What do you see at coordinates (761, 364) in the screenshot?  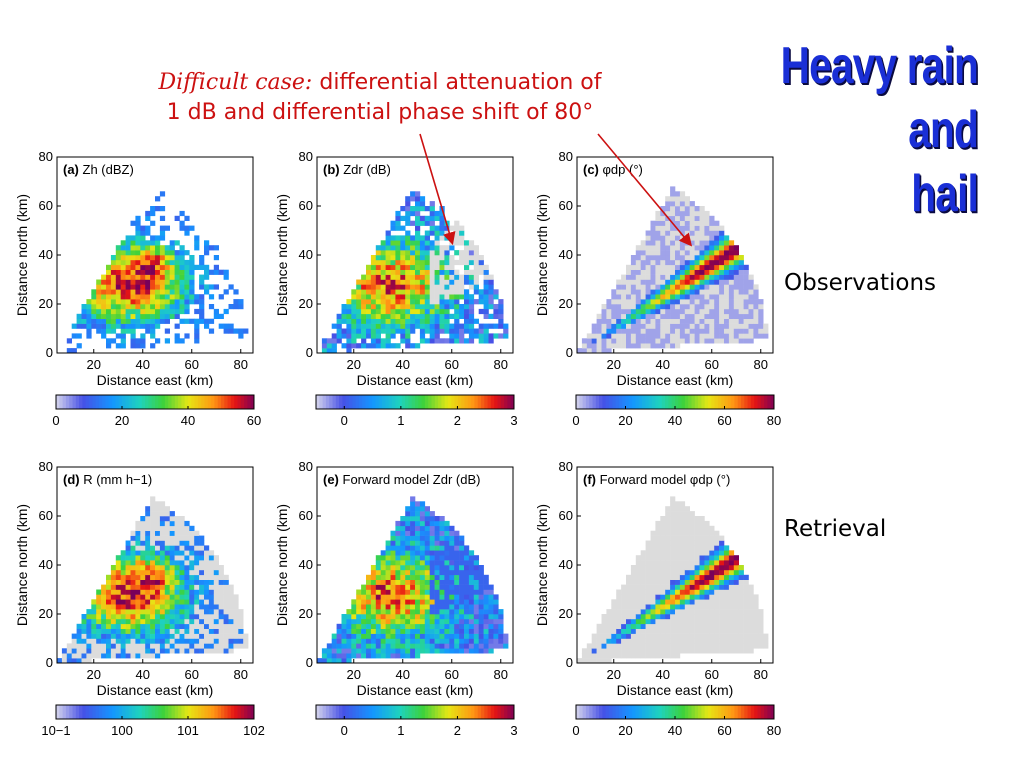 I see `x-tick-label: 80` at bounding box center [761, 364].